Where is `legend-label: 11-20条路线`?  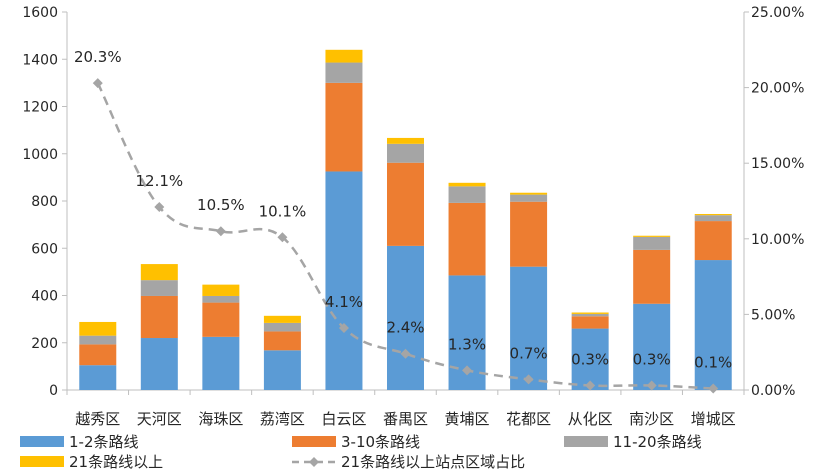 legend-label: 11-20条路线 is located at coordinates (657, 442).